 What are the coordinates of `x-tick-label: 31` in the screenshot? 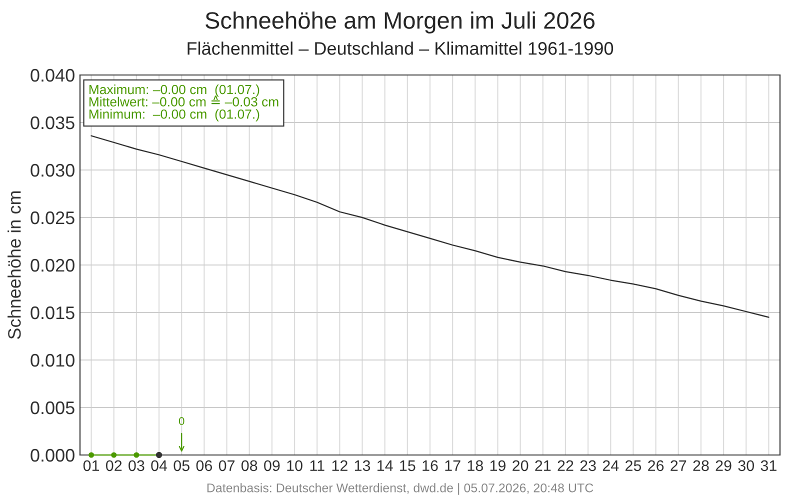 It's located at (768, 466).